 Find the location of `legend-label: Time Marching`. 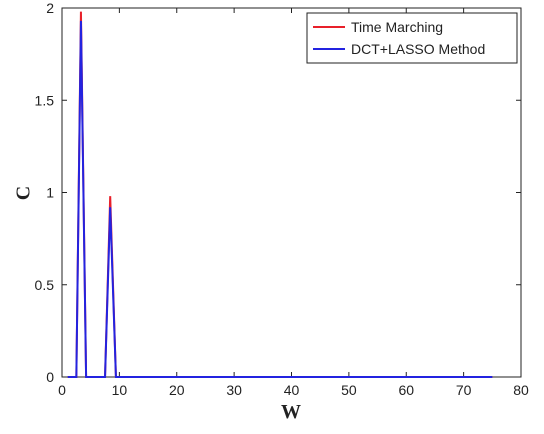

legend-label: Time Marching is located at coordinates (397, 27).